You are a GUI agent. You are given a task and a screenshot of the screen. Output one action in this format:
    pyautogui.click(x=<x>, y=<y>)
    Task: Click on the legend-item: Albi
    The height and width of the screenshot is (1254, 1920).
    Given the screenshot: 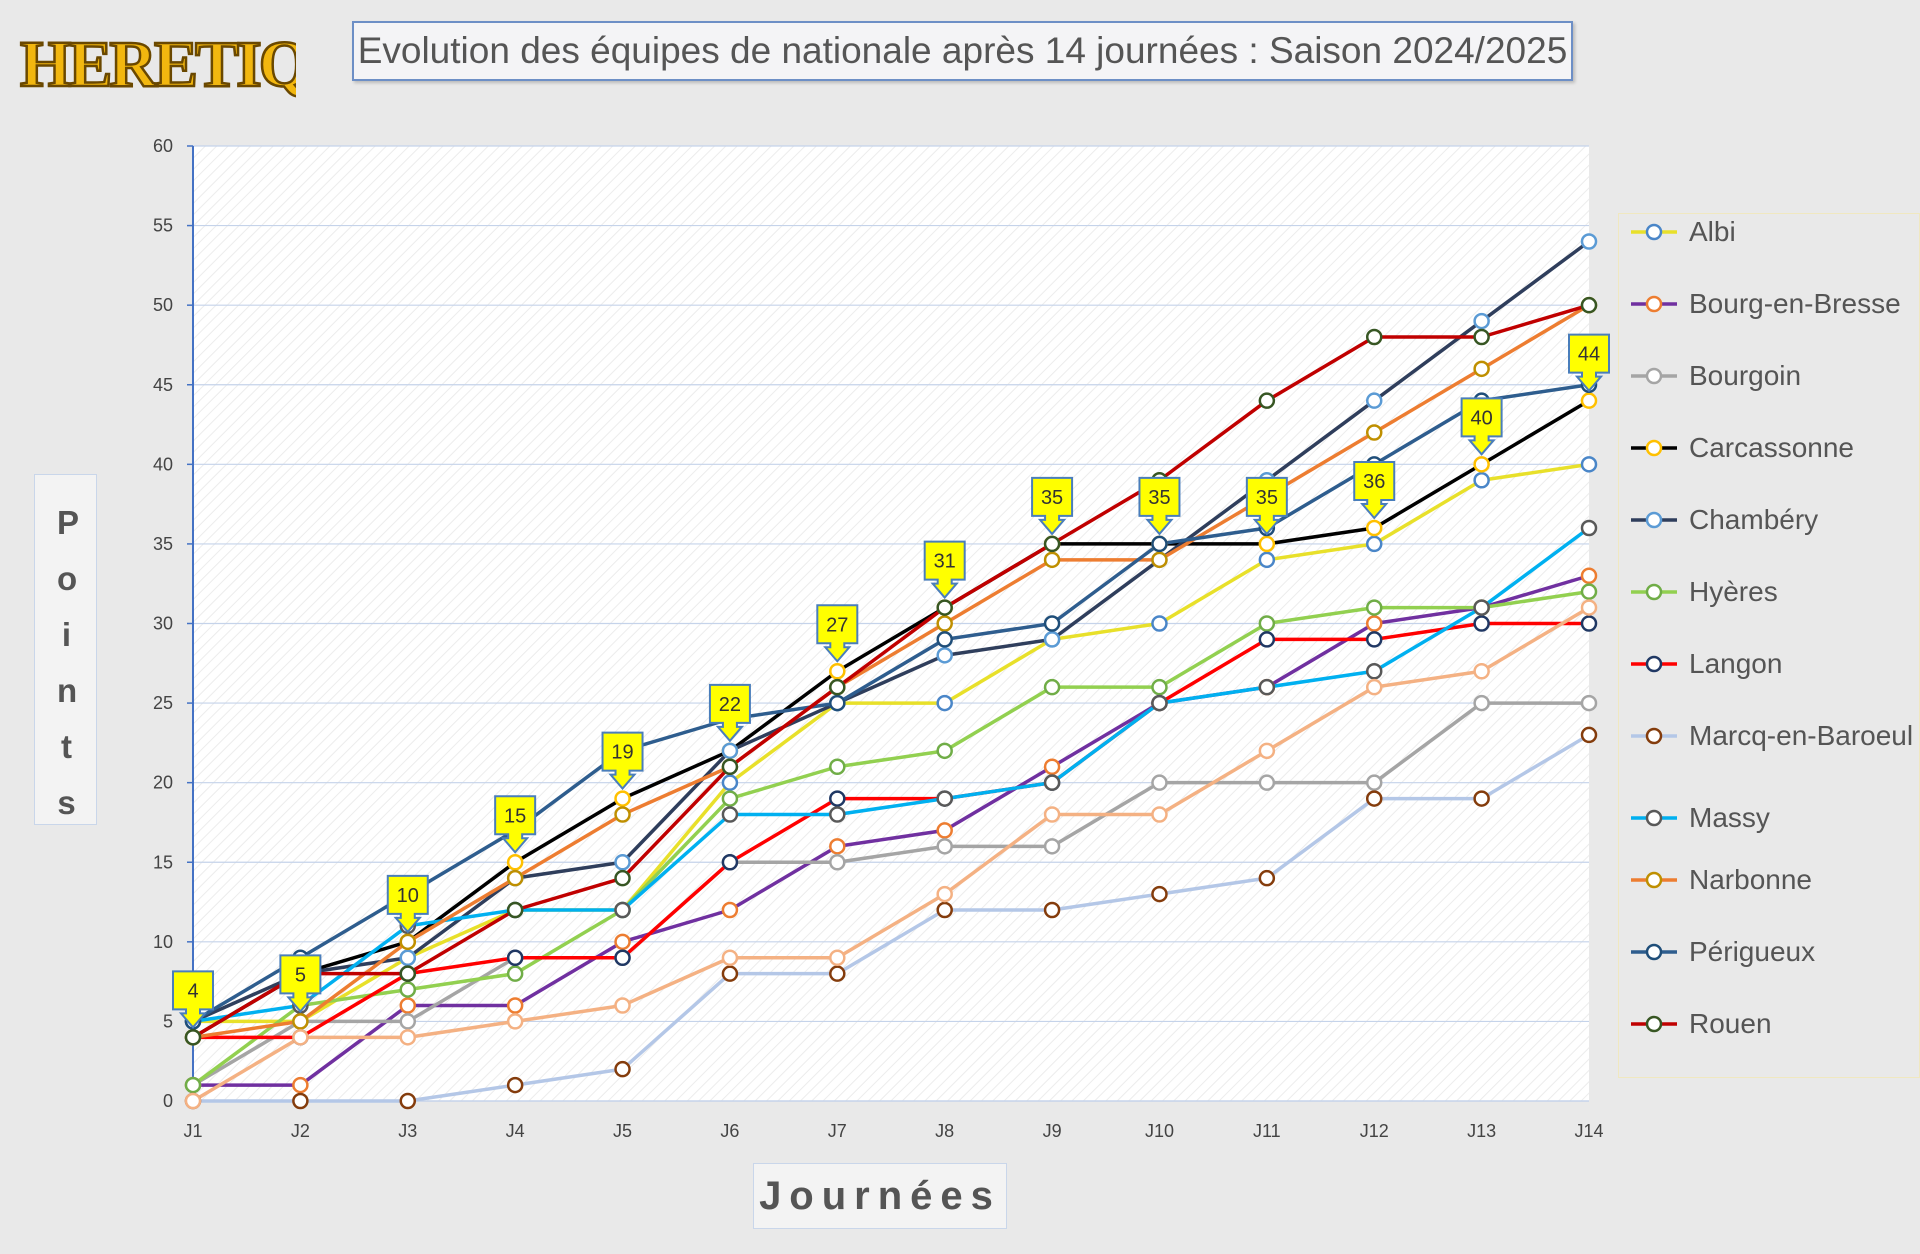 What is the action you would take?
    pyautogui.click(x=1769, y=234)
    